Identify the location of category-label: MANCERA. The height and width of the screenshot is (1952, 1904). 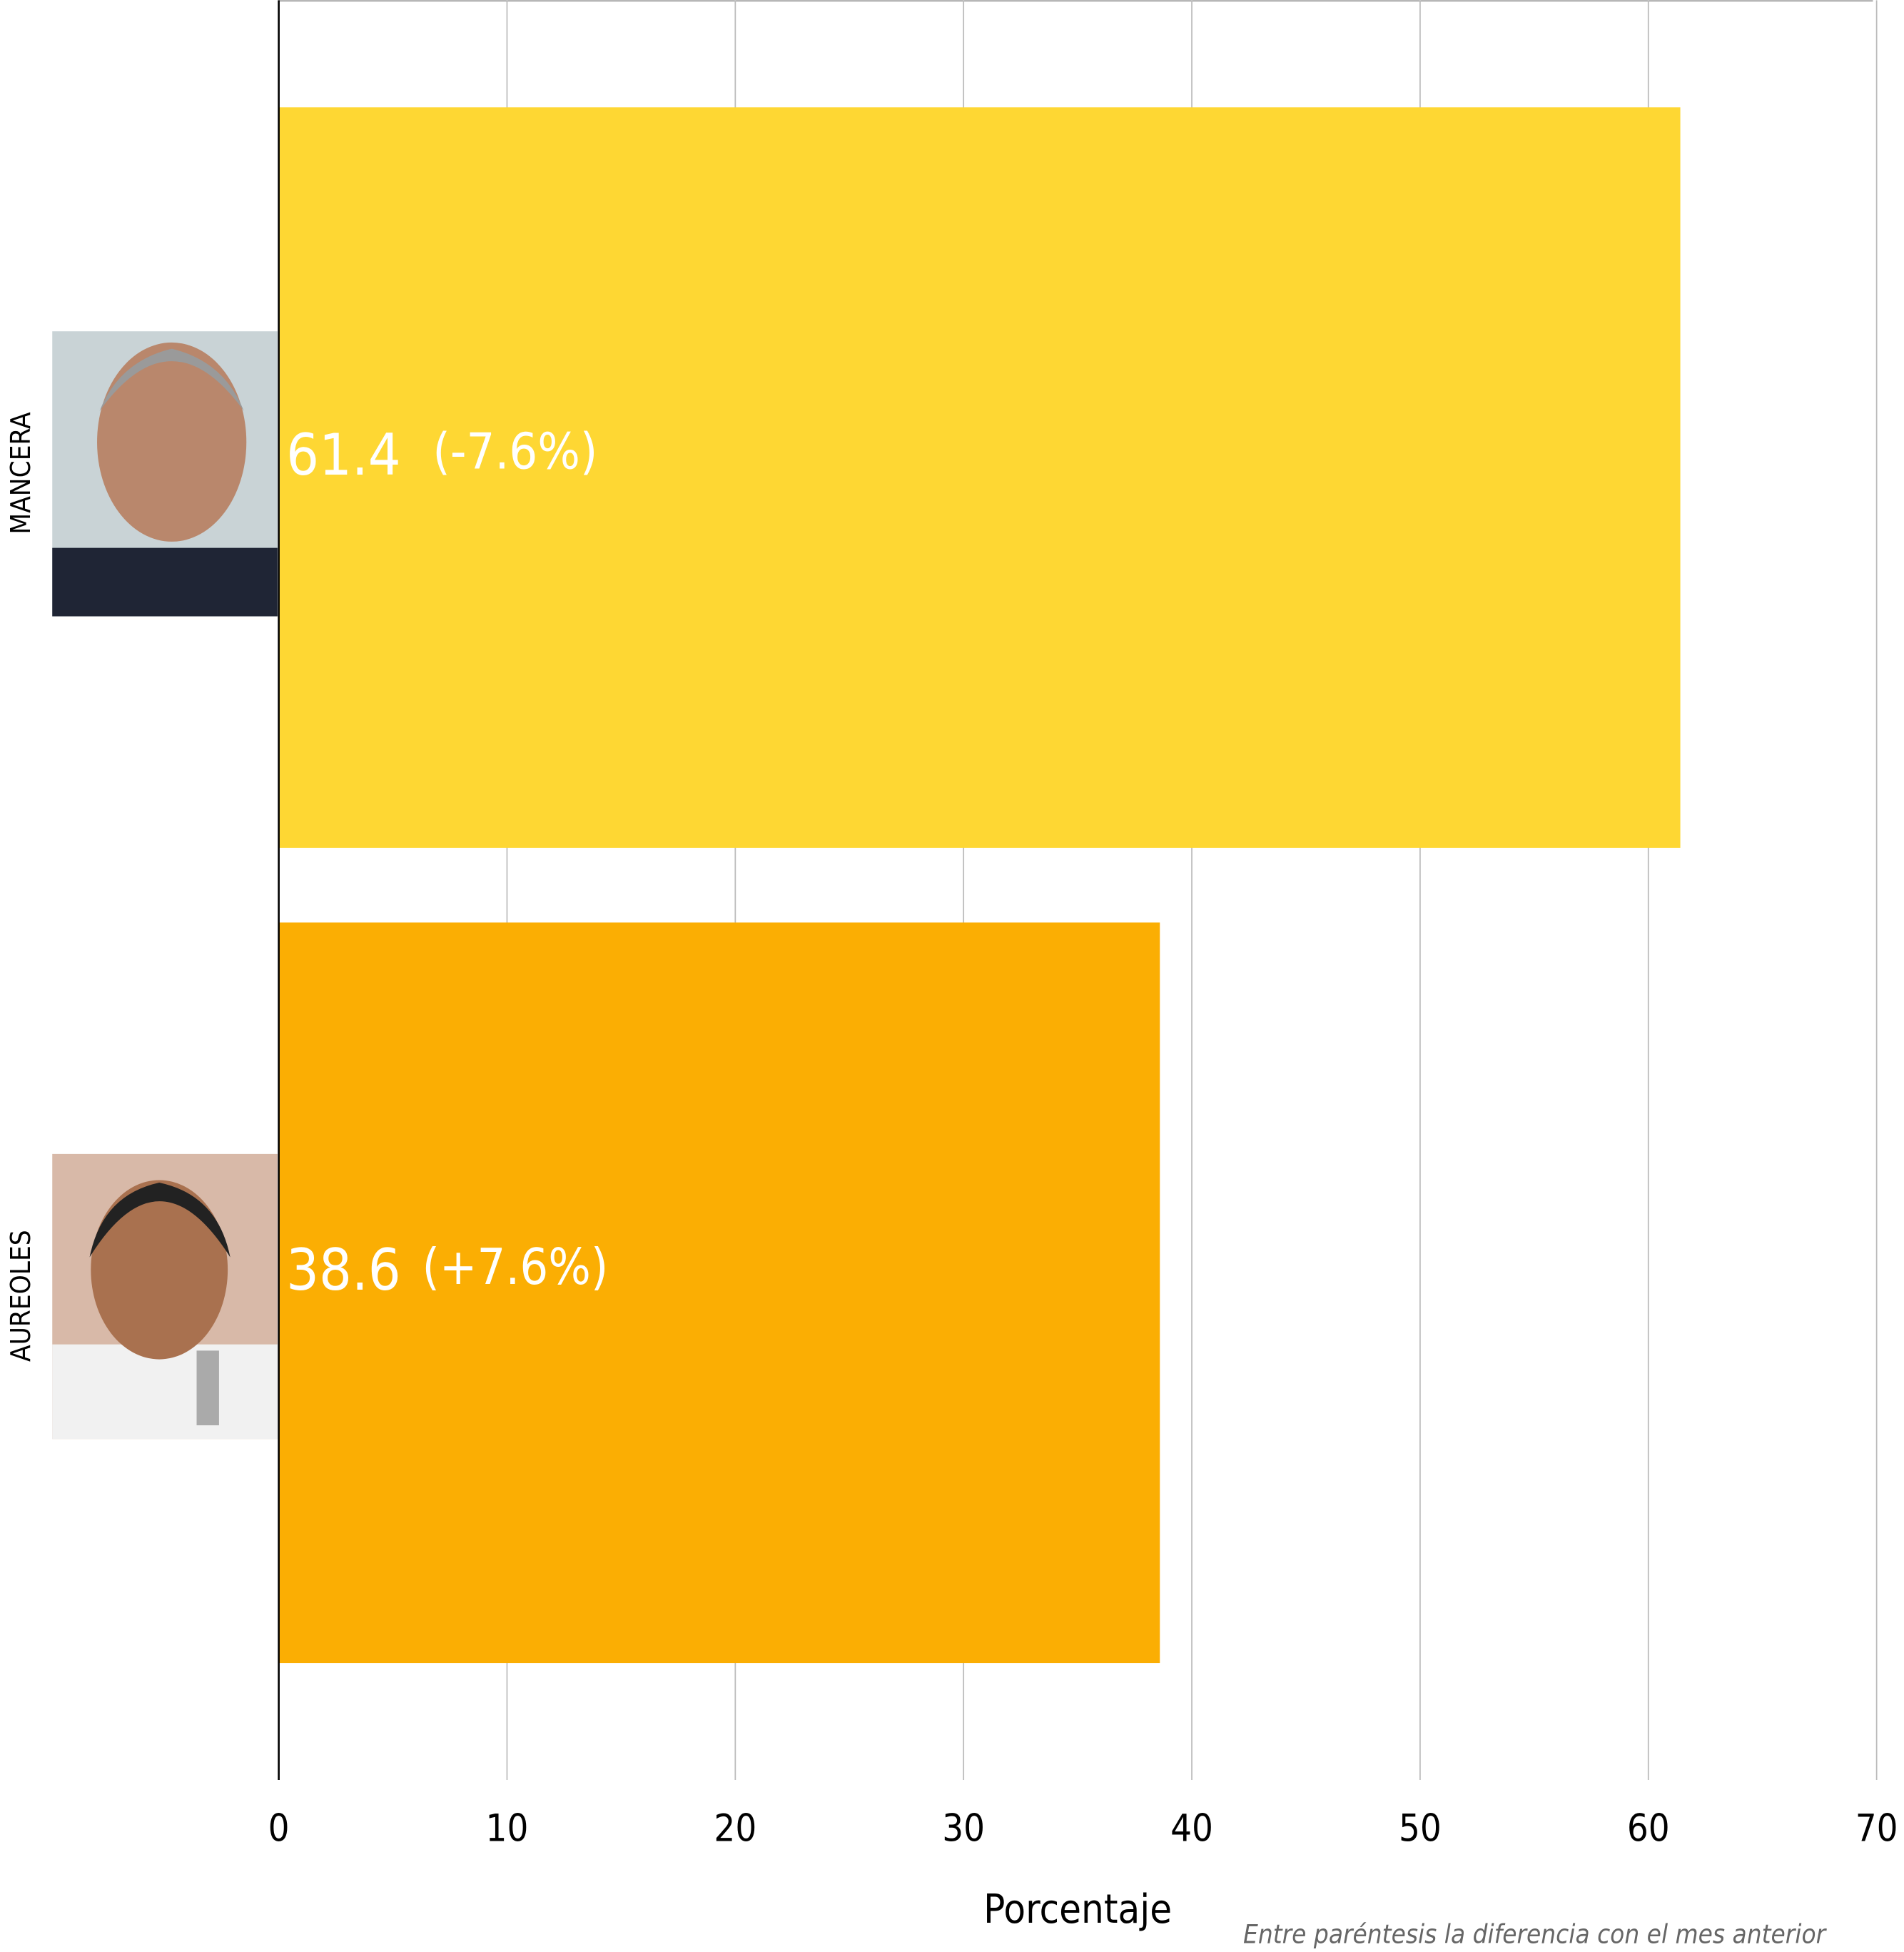
(21, 473).